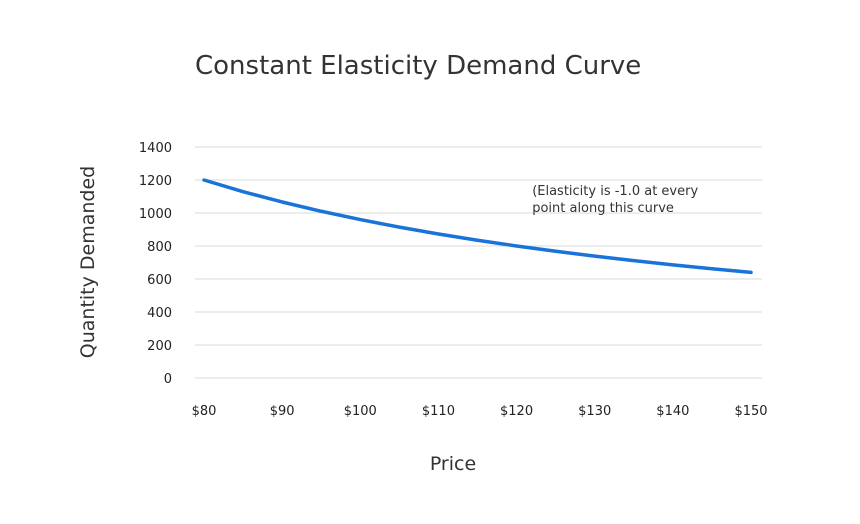  Describe the element at coordinates (155, 214) in the screenshot. I see `y-tick-label: 1000` at that location.